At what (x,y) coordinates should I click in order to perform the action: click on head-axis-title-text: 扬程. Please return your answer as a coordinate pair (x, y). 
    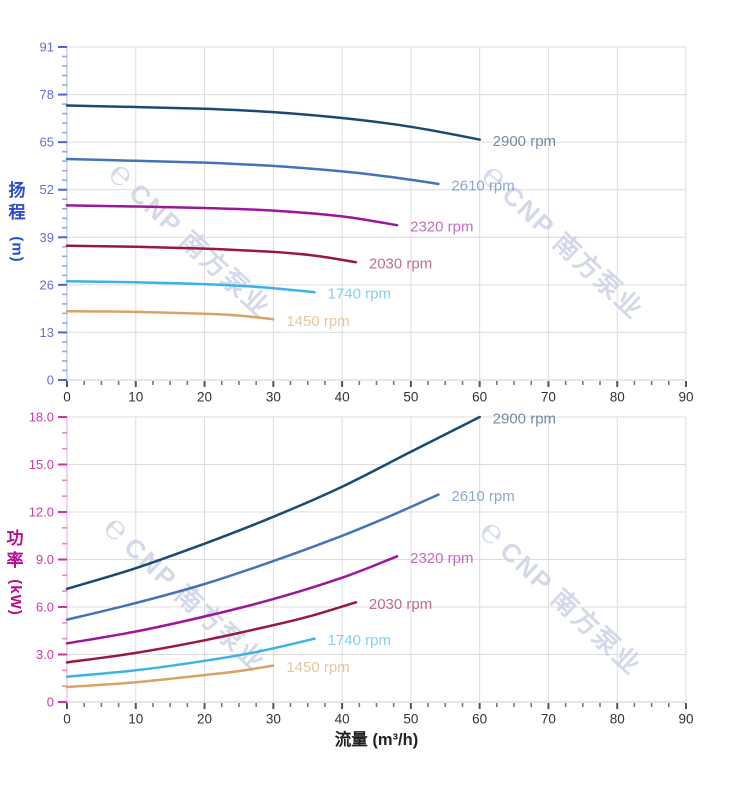
    Looking at the image, I should click on (17, 201).